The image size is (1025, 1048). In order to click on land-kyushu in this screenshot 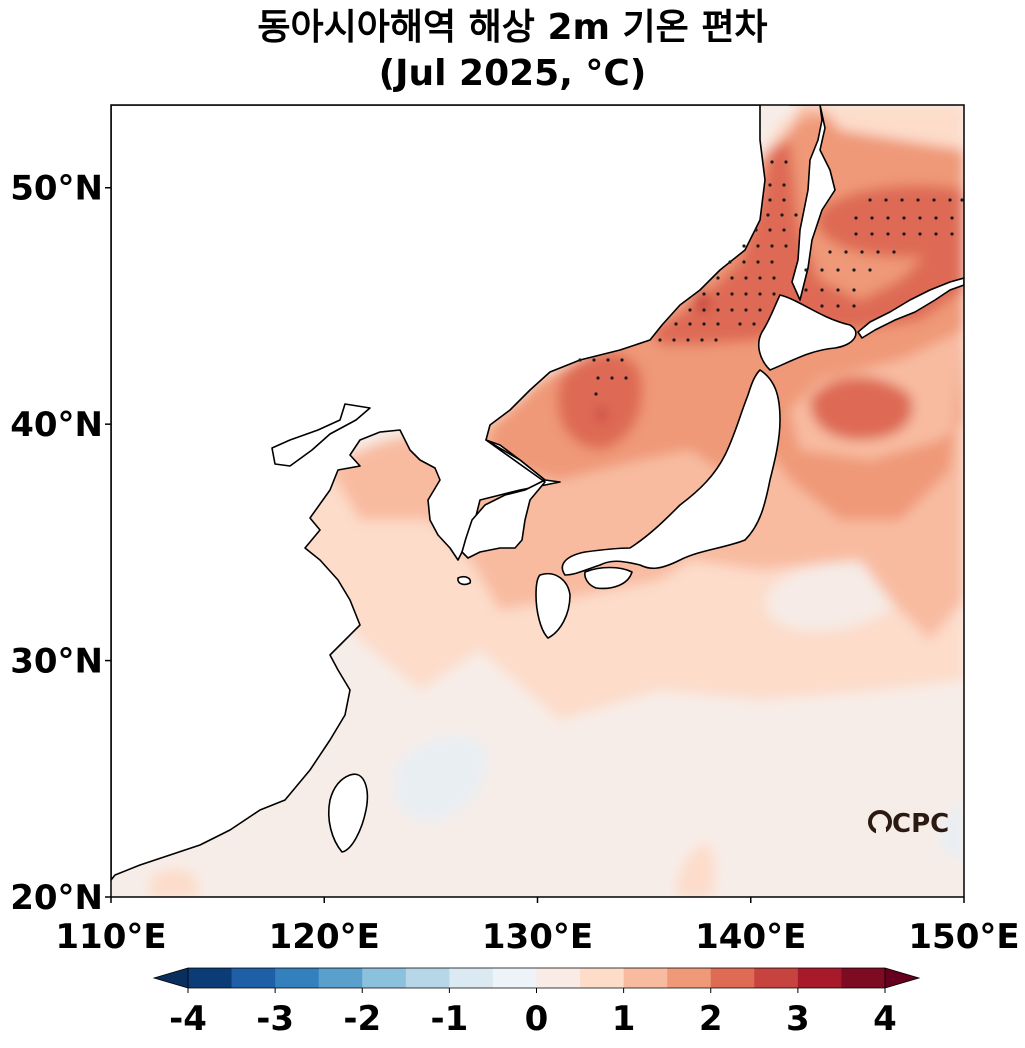, I will do `click(553, 606)`.